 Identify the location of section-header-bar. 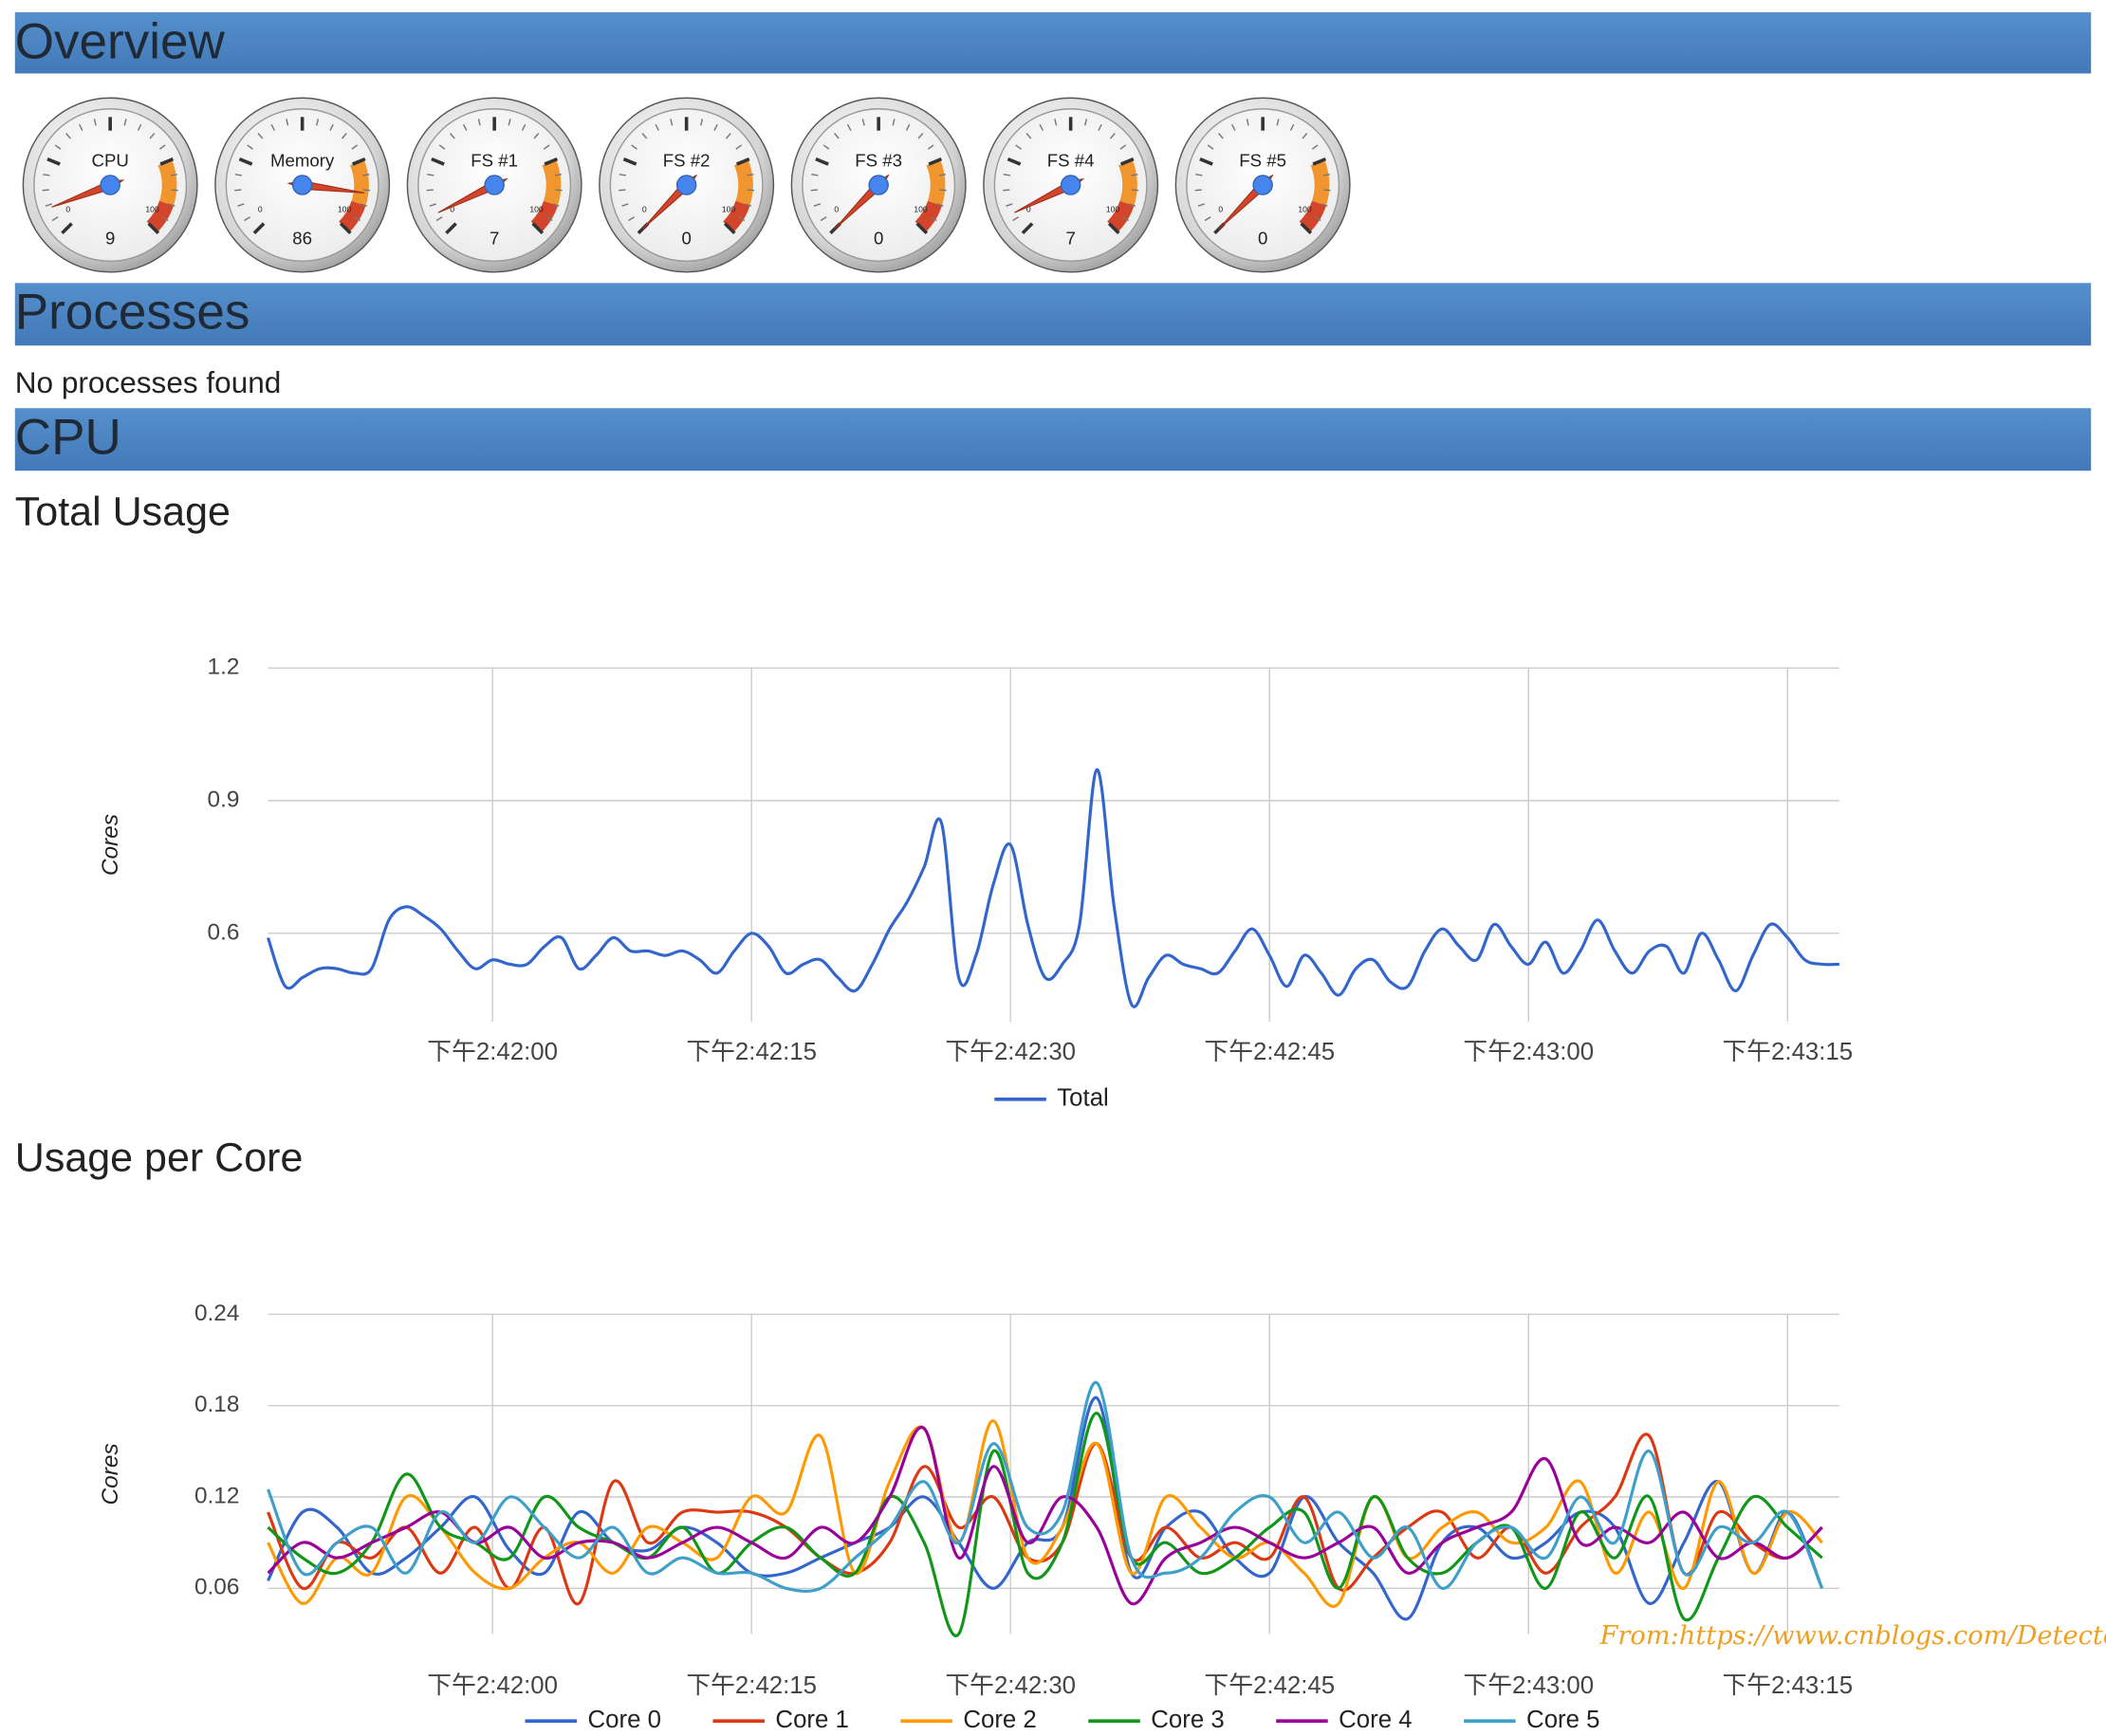
(1053, 439).